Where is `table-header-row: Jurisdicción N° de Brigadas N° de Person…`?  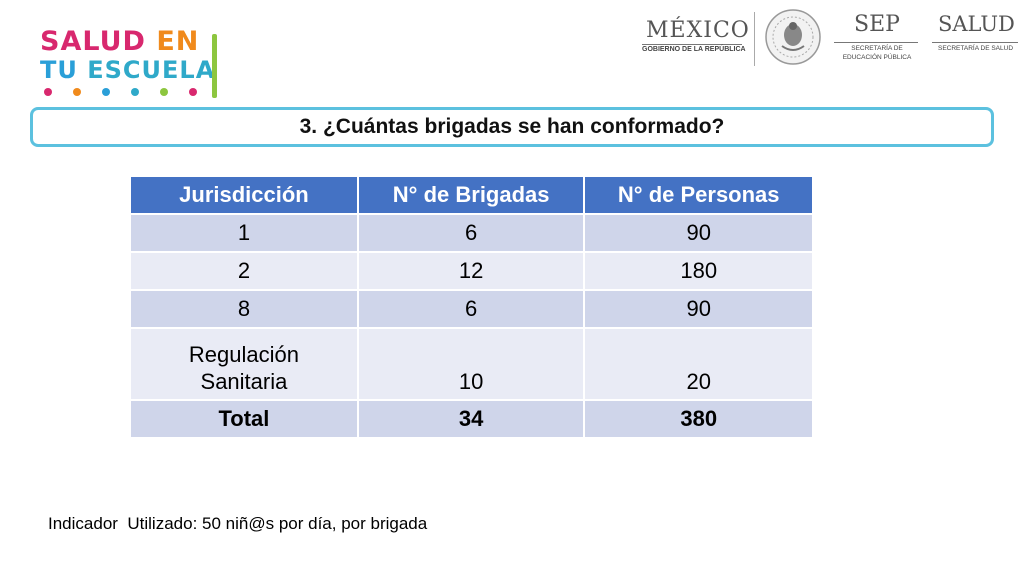
table-header-row: Jurisdicción N° de Brigadas N° de Person… is located at coordinates (472, 195).